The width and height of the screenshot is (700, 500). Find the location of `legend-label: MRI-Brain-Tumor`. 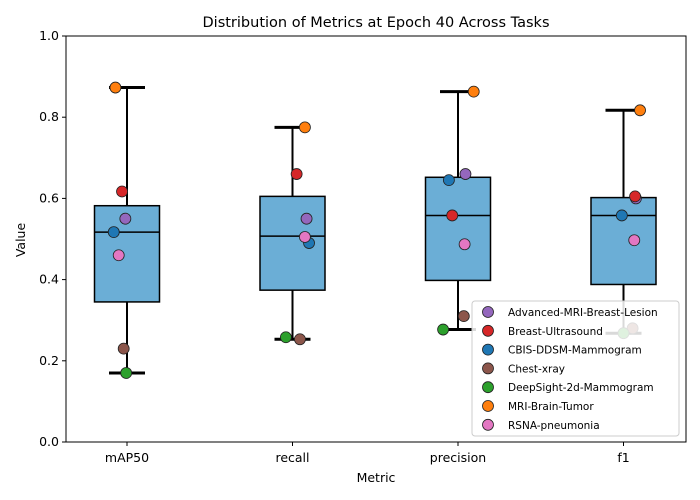

legend-label: MRI-Brain-Tumor is located at coordinates (551, 407).